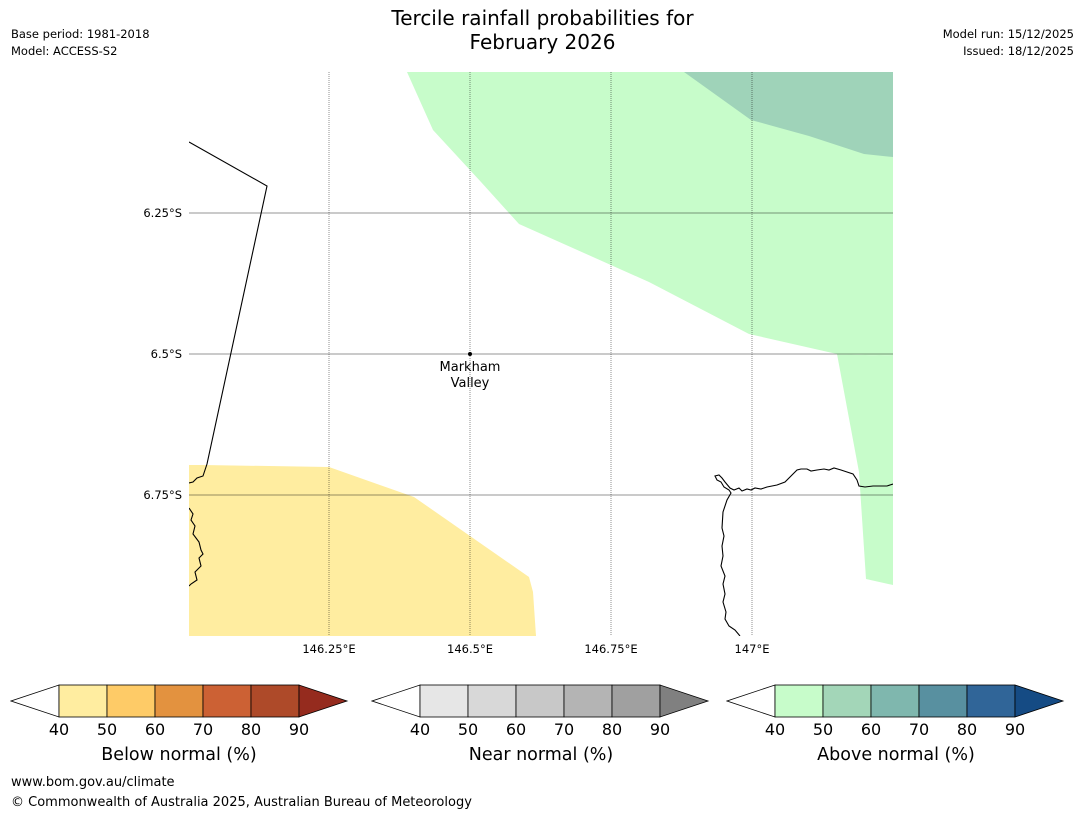 This screenshot has height=816, width=1085. What do you see at coordinates (470, 367) in the screenshot?
I see `place-name-line-1: Markham` at bounding box center [470, 367].